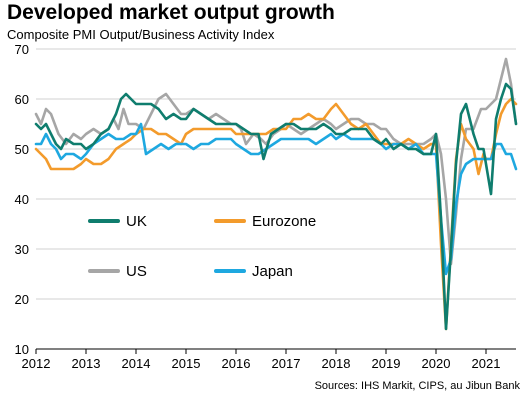 Image resolution: width=530 pixels, height=401 pixels. Describe the element at coordinates (171, 12) in the screenshot. I see `chart-title: Developed market output growth` at that location.